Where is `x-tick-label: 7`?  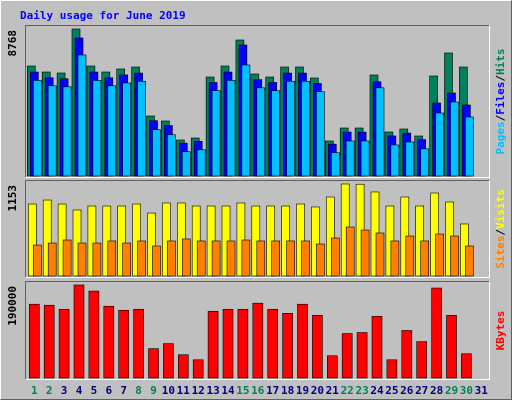 x-tick-label: 7 is located at coordinates (123, 390).